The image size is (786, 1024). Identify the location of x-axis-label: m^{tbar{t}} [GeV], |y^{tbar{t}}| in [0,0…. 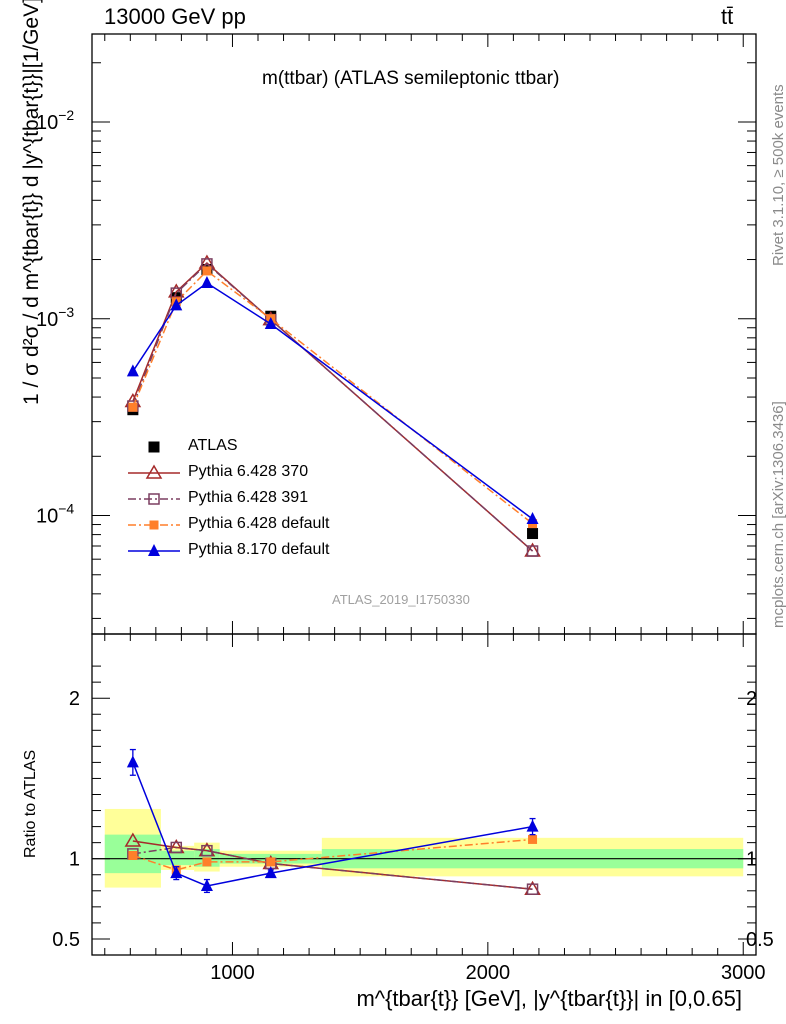
(549, 998).